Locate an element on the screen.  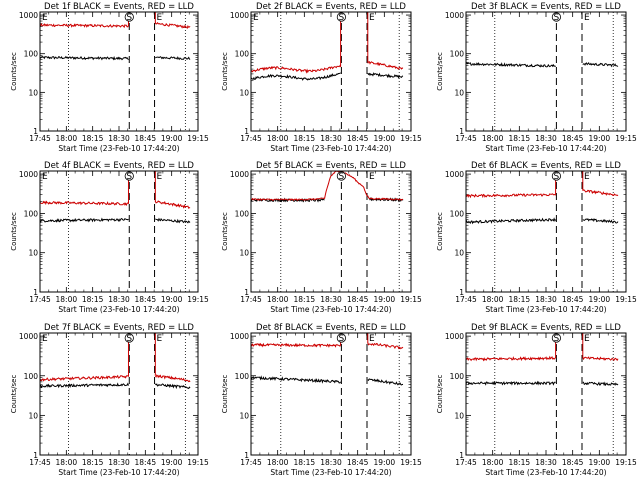
chart-title: Det 4f BLACK = Events, RED = LLD is located at coordinates (119, 166).